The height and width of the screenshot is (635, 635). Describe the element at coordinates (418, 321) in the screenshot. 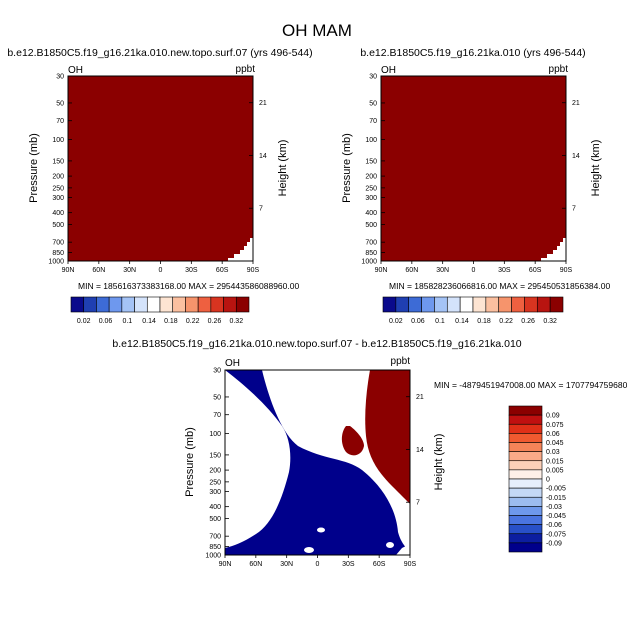

I see `colorbar-label: 0.06` at that location.